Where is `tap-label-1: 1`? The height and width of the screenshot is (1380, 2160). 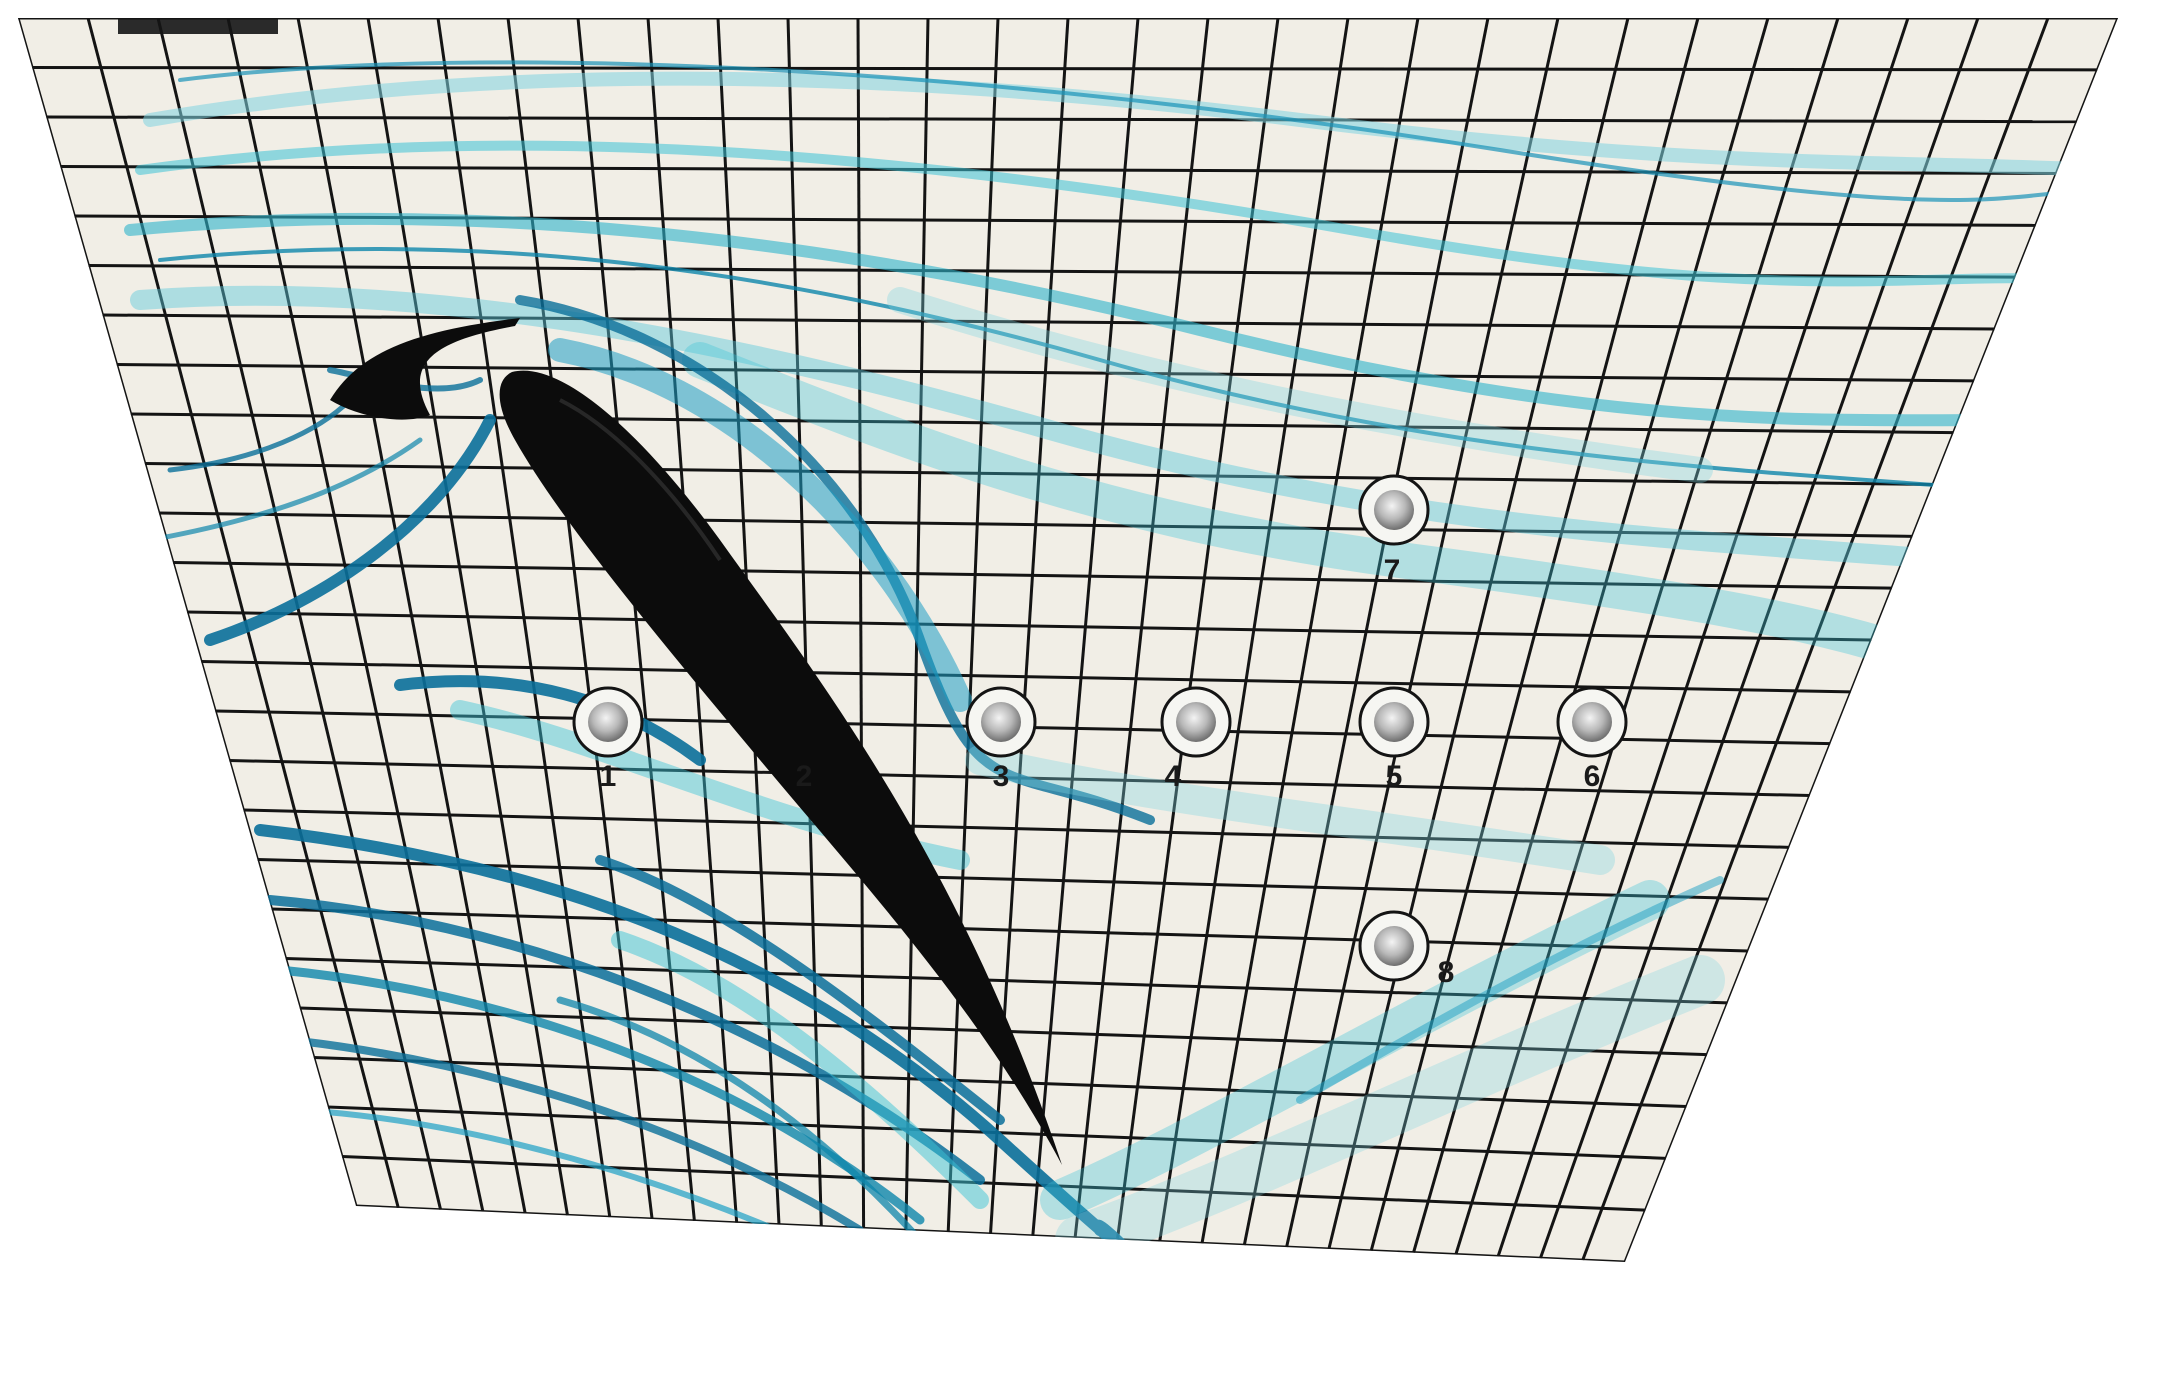
tap-label-1: 1 is located at coordinates (608, 776).